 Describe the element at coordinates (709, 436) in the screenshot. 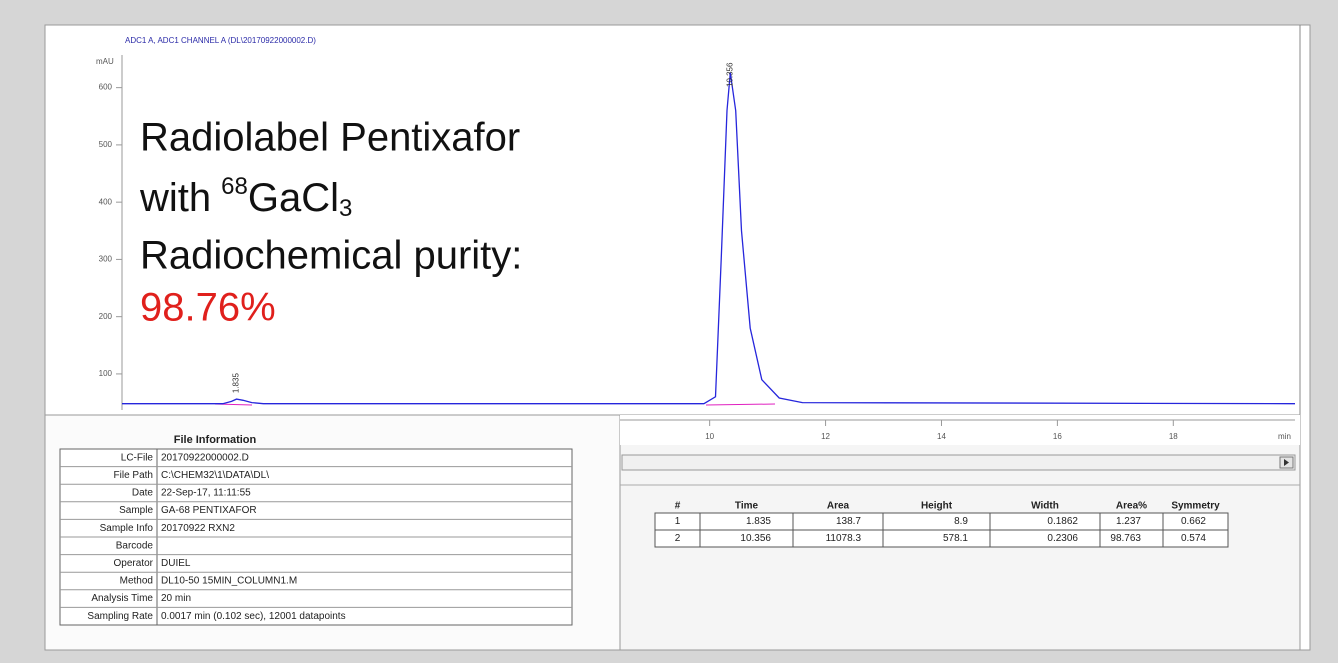

I see `x-tick-label: 10` at that location.